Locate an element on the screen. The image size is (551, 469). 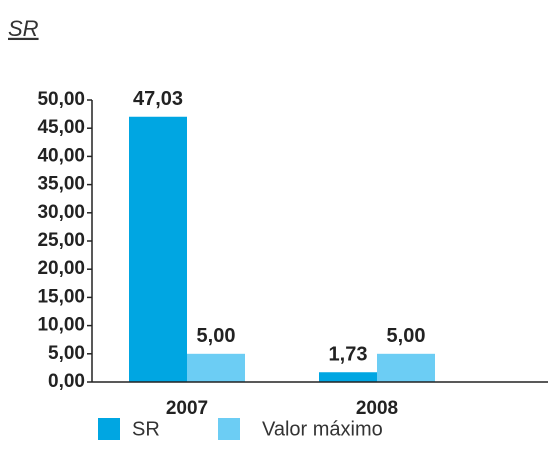
chart-title: SR is located at coordinates (23, 28).